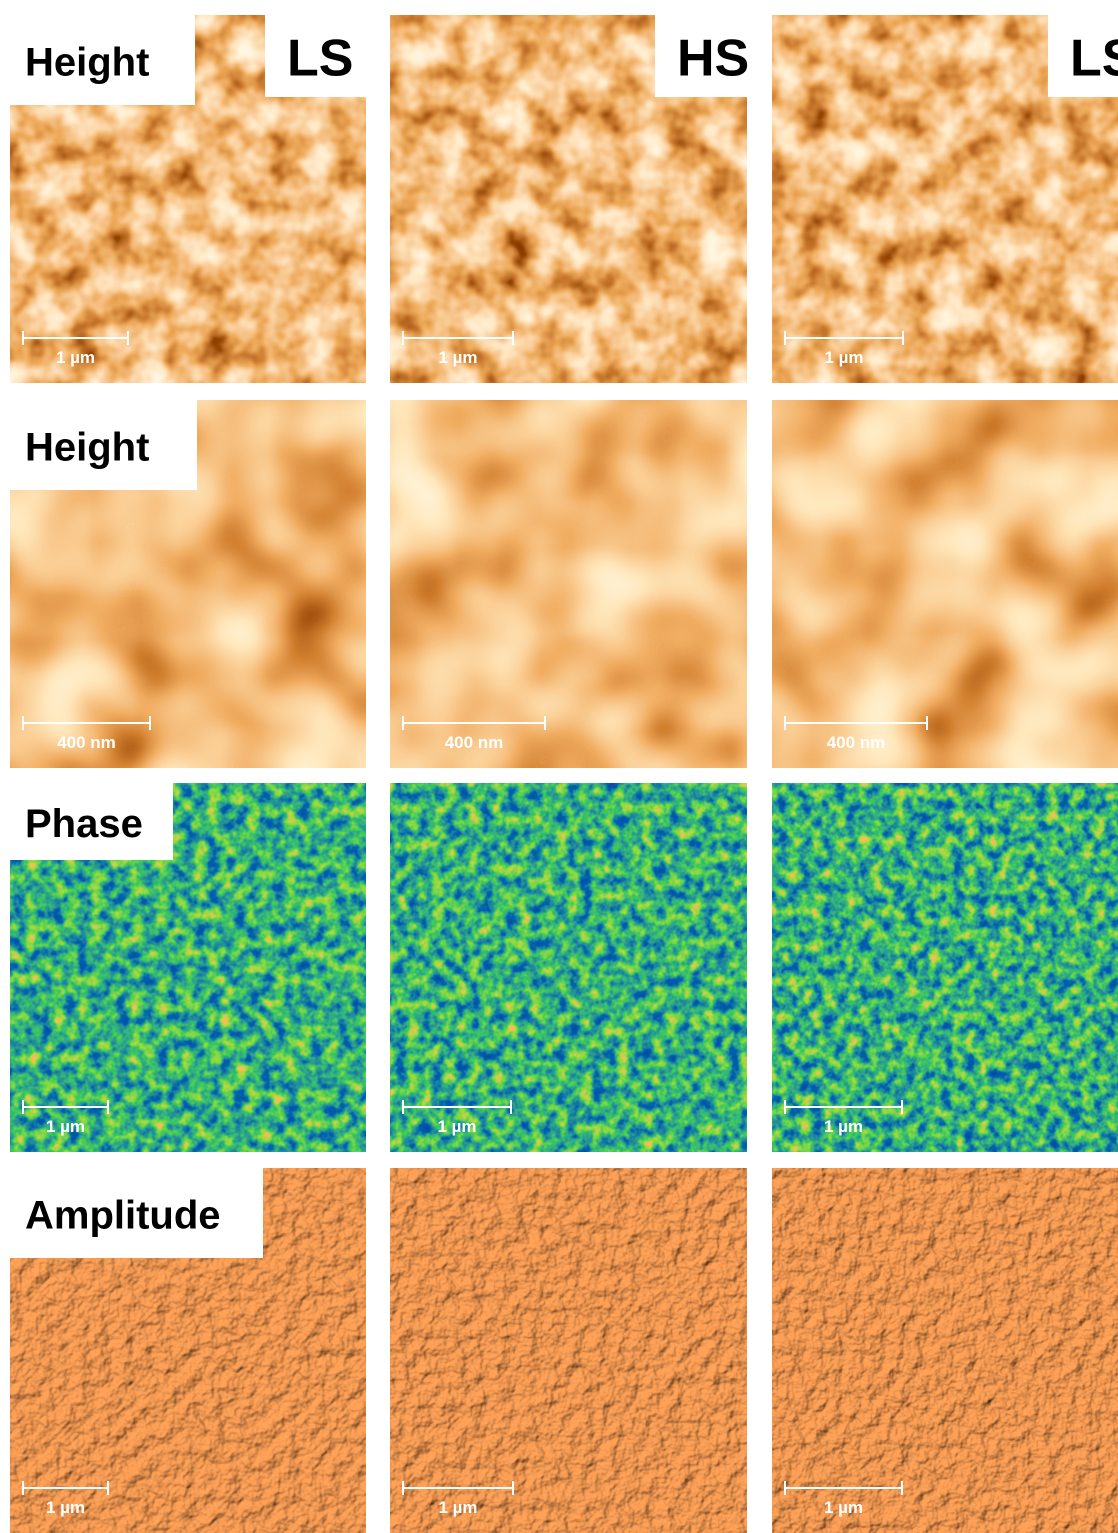  What do you see at coordinates (713, 59) in the screenshot?
I see `column-label: HS` at bounding box center [713, 59].